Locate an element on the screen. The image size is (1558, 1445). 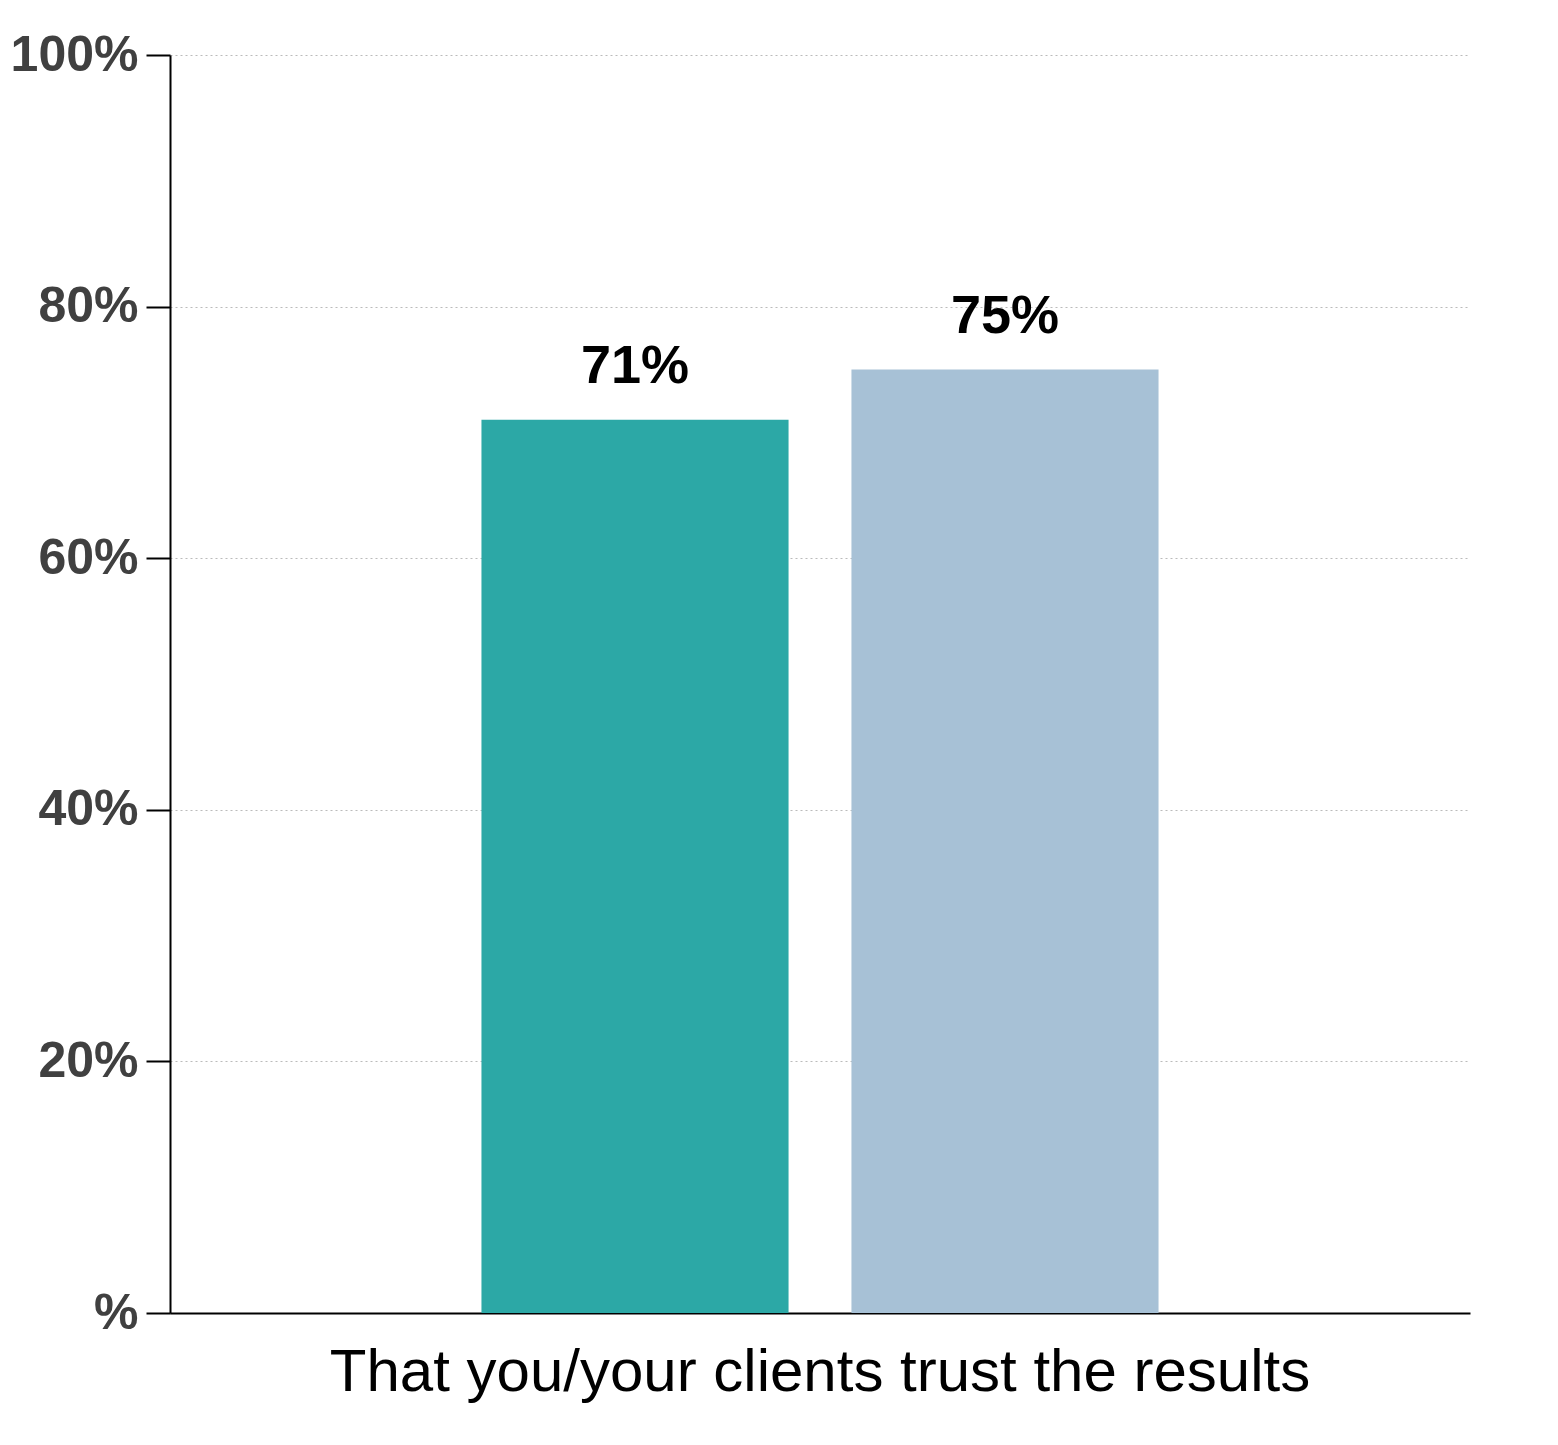
y-tick-label: % is located at coordinates (116, 1311).